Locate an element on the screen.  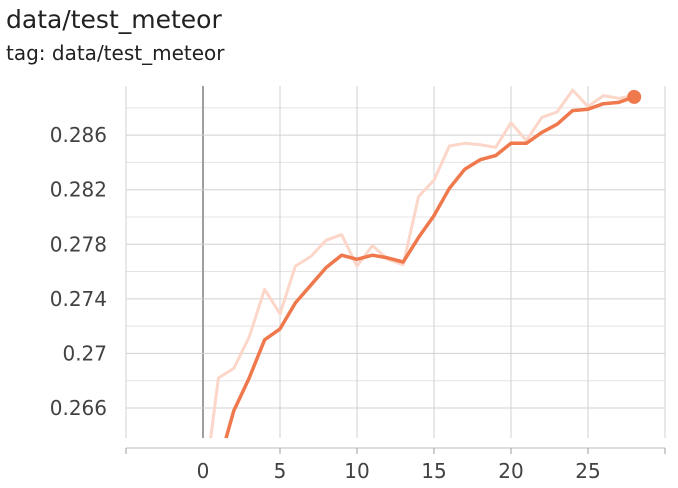
chart-title: data/test_meteor is located at coordinates (114, 19).